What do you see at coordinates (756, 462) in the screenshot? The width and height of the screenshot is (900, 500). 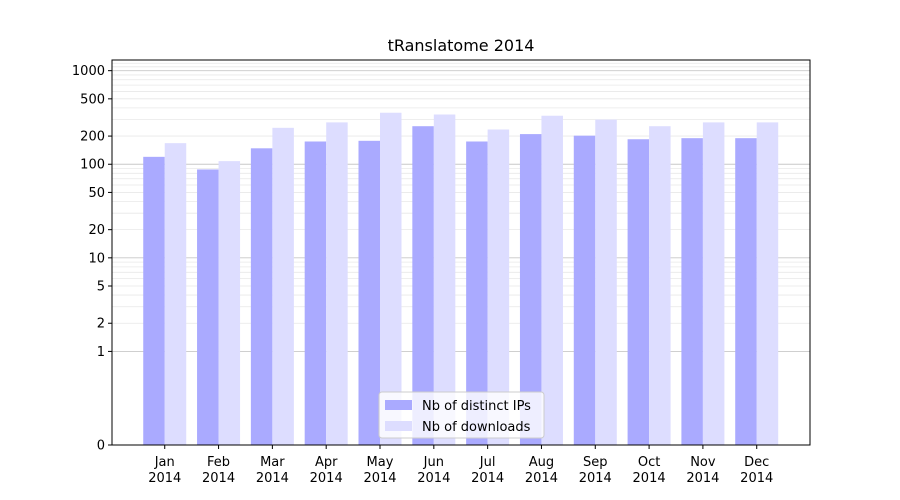 I see `x-tick-label-month: Dec` at bounding box center [756, 462].